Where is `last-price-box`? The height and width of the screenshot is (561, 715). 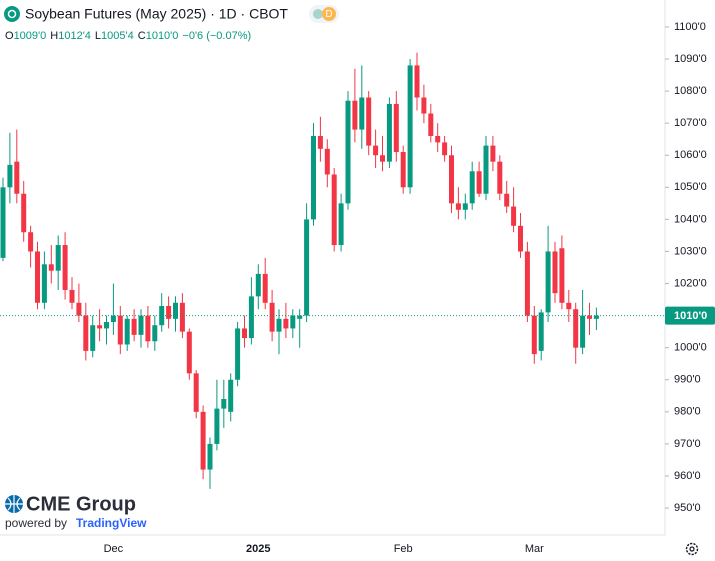 last-price-box is located at coordinates (690, 315).